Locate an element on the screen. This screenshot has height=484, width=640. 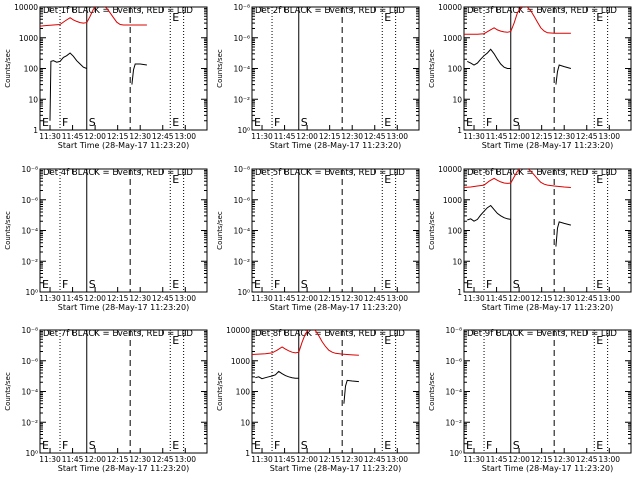
panel-9-xtick-label: 12:45 is located at coordinates (587, 459).